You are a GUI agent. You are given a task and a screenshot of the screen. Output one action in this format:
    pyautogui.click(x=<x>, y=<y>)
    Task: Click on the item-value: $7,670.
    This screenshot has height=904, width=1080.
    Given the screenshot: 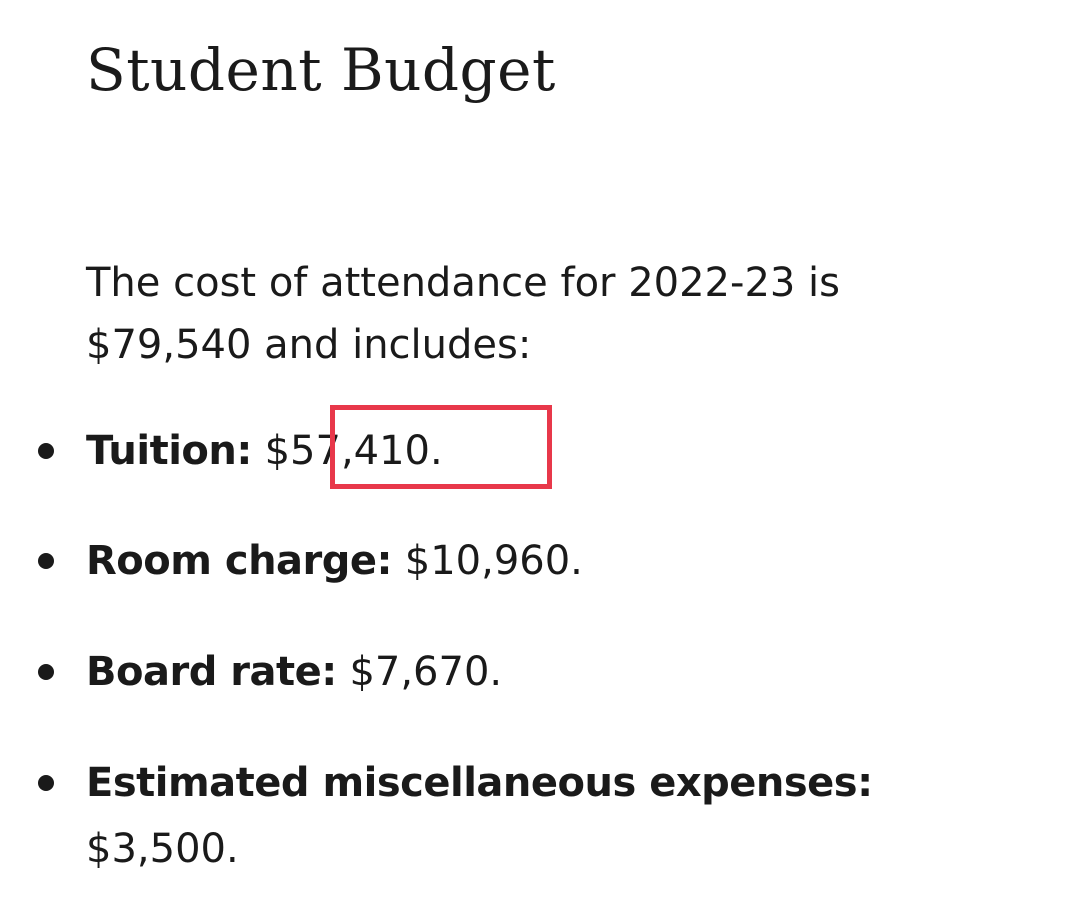 What is the action you would take?
    pyautogui.click(x=426, y=672)
    